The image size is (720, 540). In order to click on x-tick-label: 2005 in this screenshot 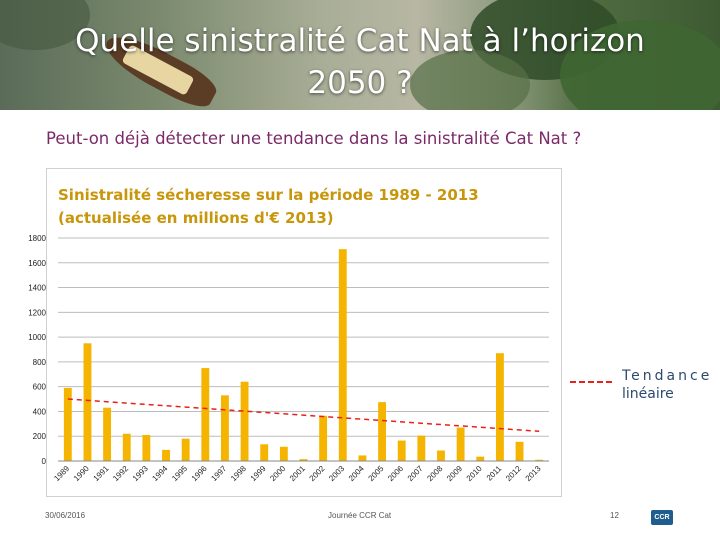, I will do `click(376, 473)`.